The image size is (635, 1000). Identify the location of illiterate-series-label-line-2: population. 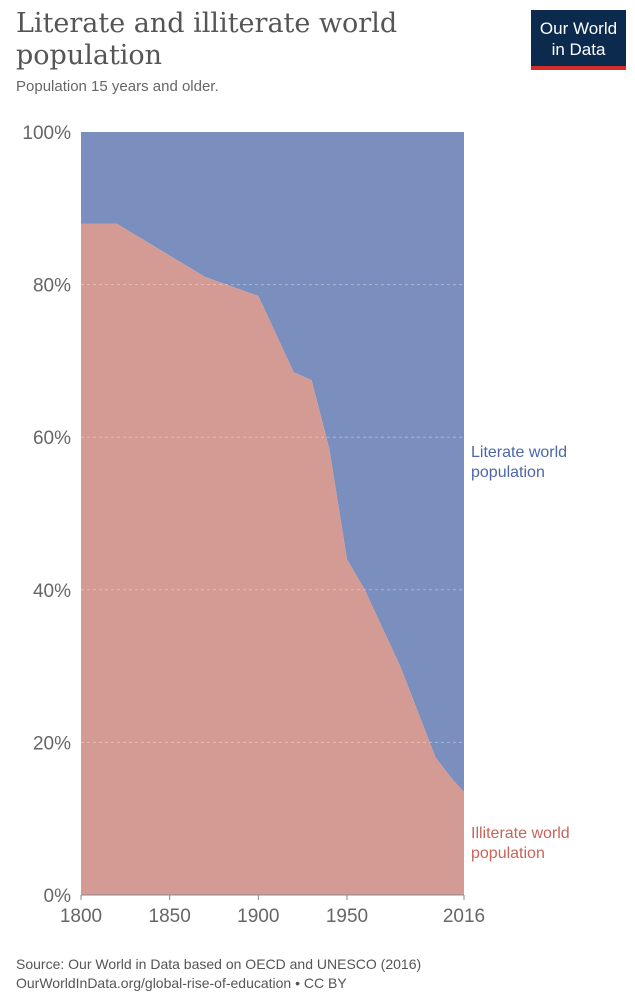
(508, 853).